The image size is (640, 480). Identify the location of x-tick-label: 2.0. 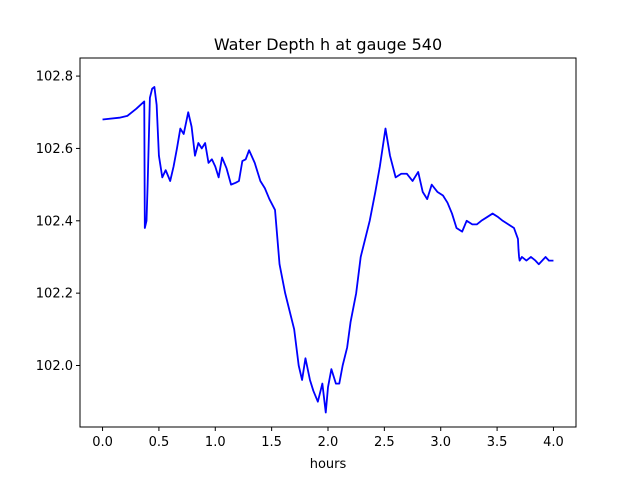
(328, 442).